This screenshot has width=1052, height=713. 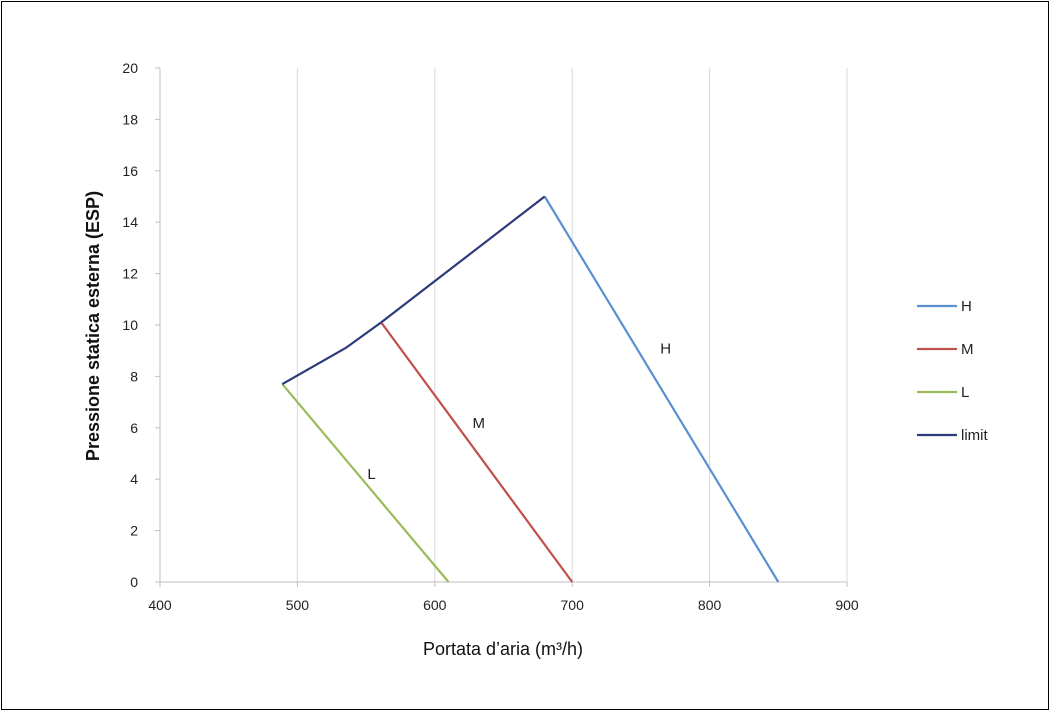 I want to click on line-labels: H M L, so click(x=519, y=411).